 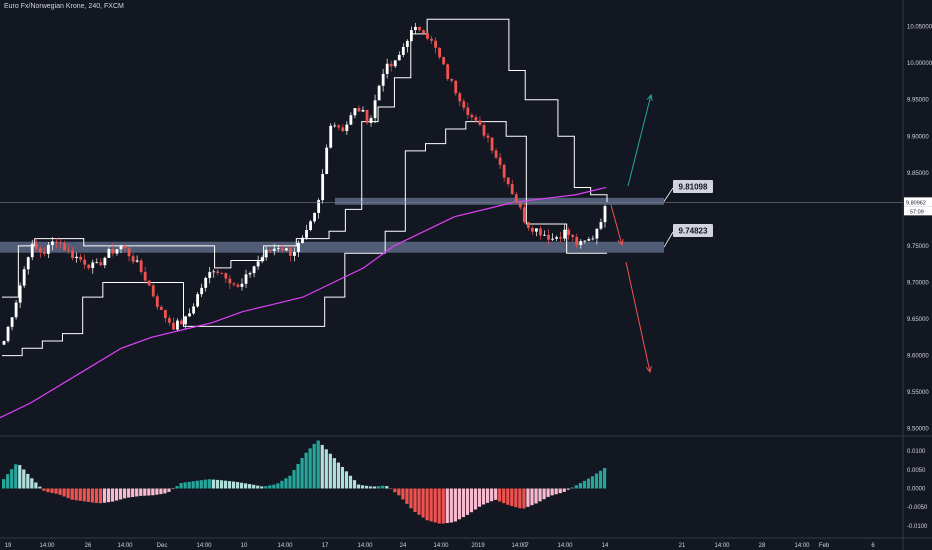 What do you see at coordinates (668, 239) in the screenshot?
I see `level-callout-line` at bounding box center [668, 239].